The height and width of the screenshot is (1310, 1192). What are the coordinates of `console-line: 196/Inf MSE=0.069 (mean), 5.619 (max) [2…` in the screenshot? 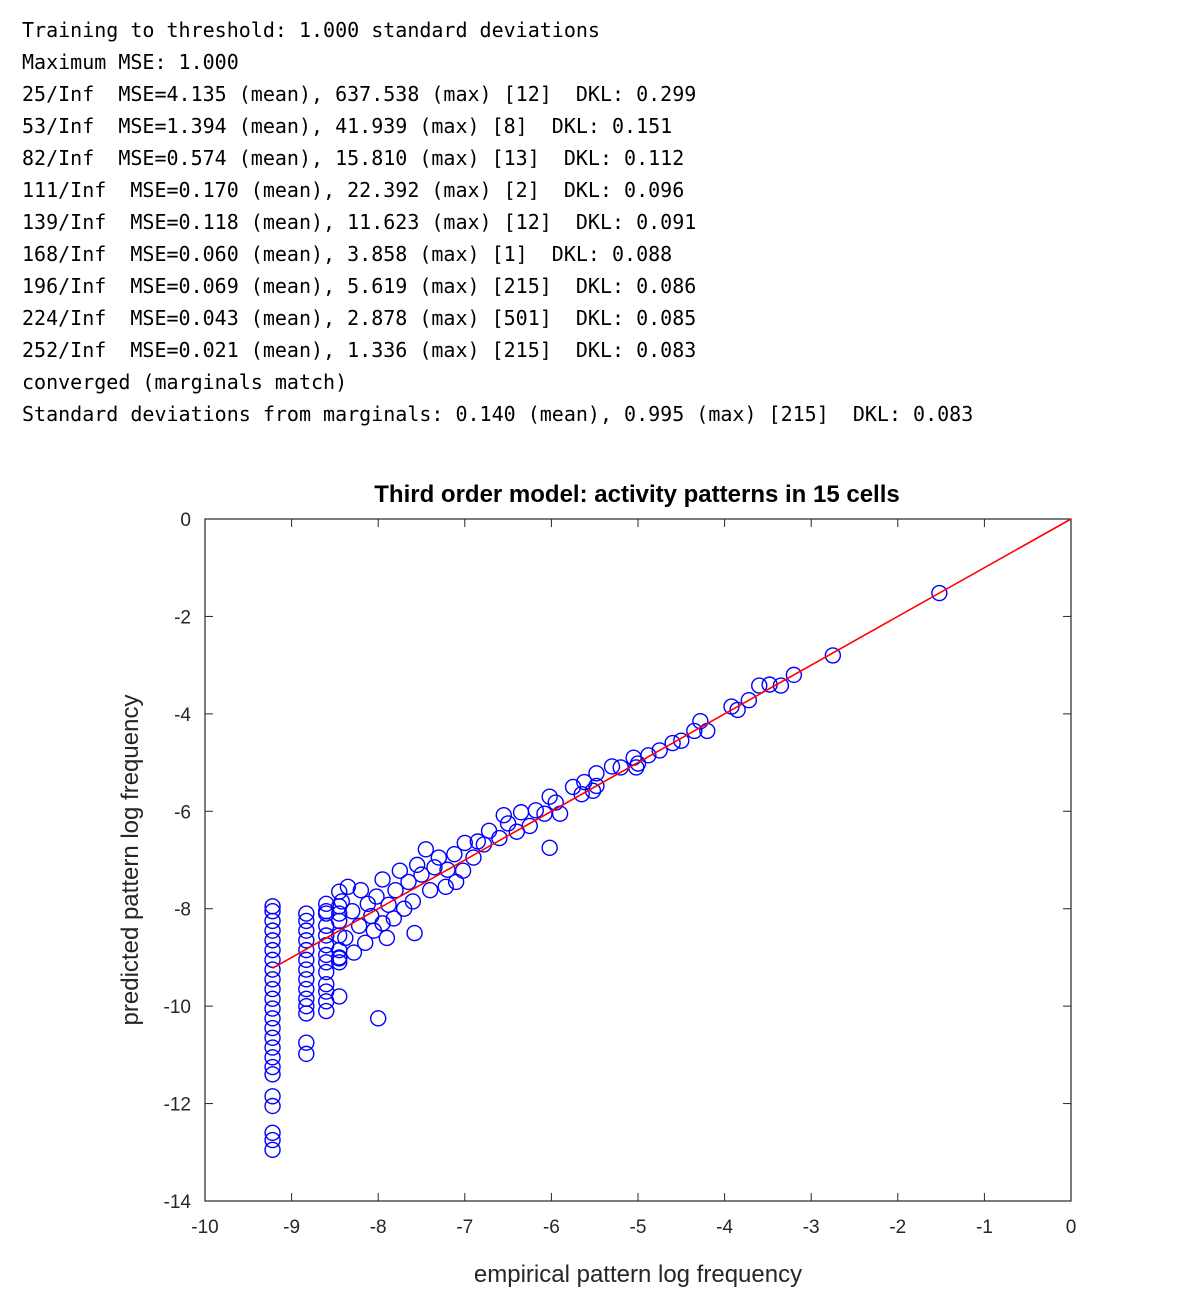 It's located at (359, 286).